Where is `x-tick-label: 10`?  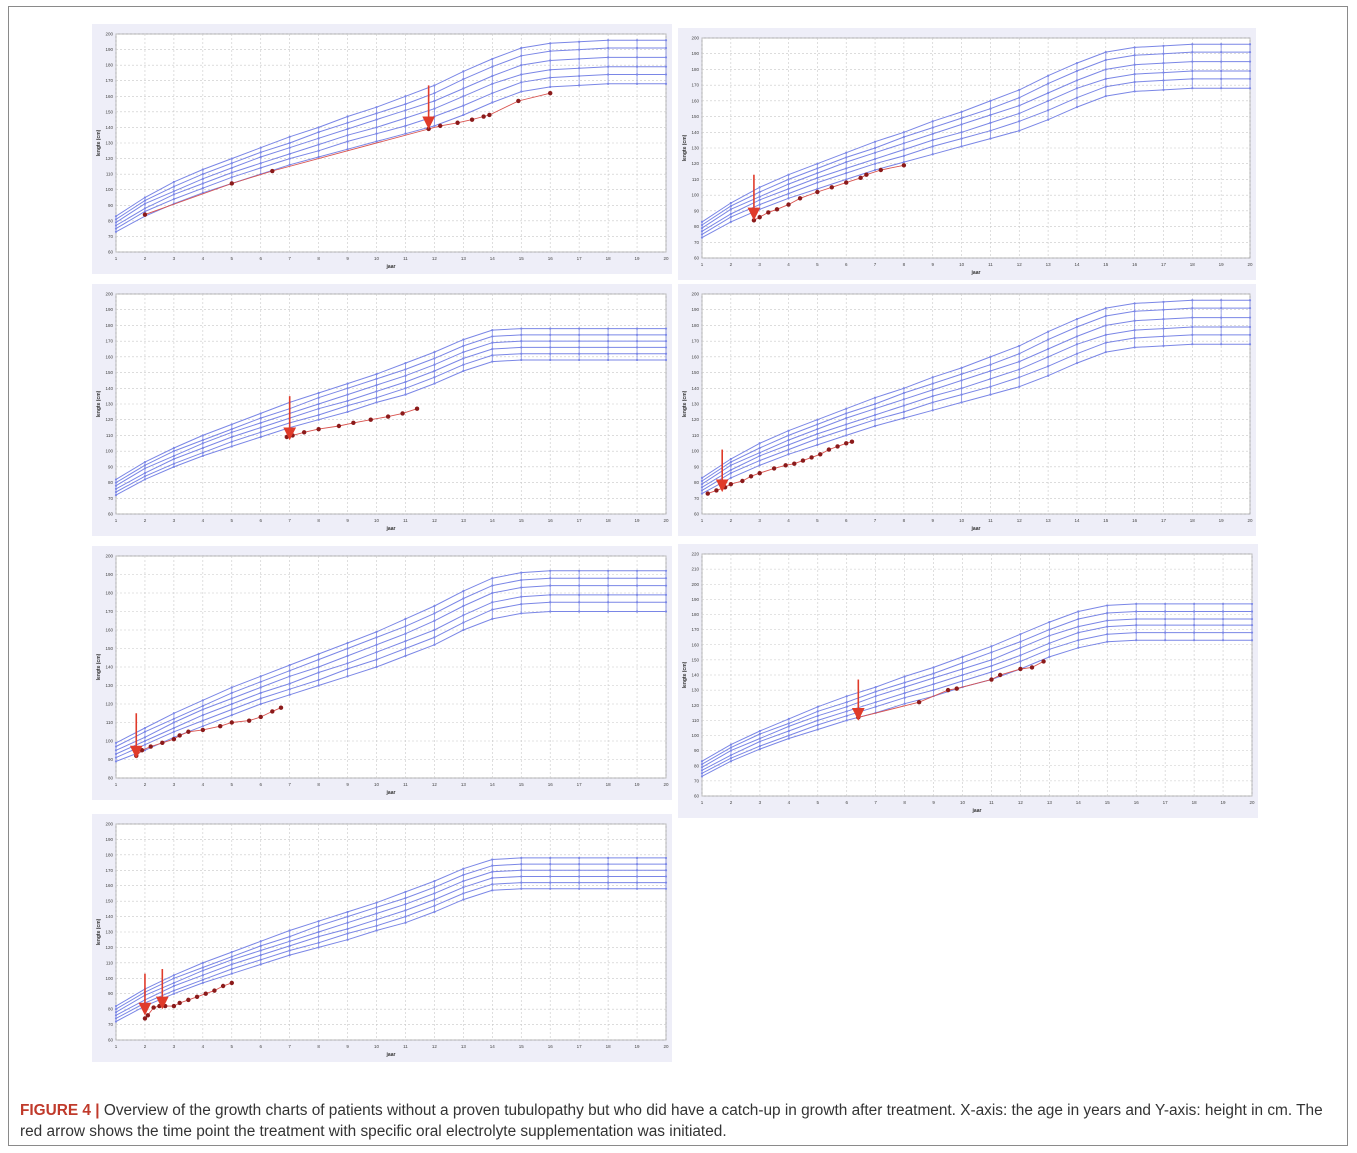 x-tick-label: 10 is located at coordinates (377, 520).